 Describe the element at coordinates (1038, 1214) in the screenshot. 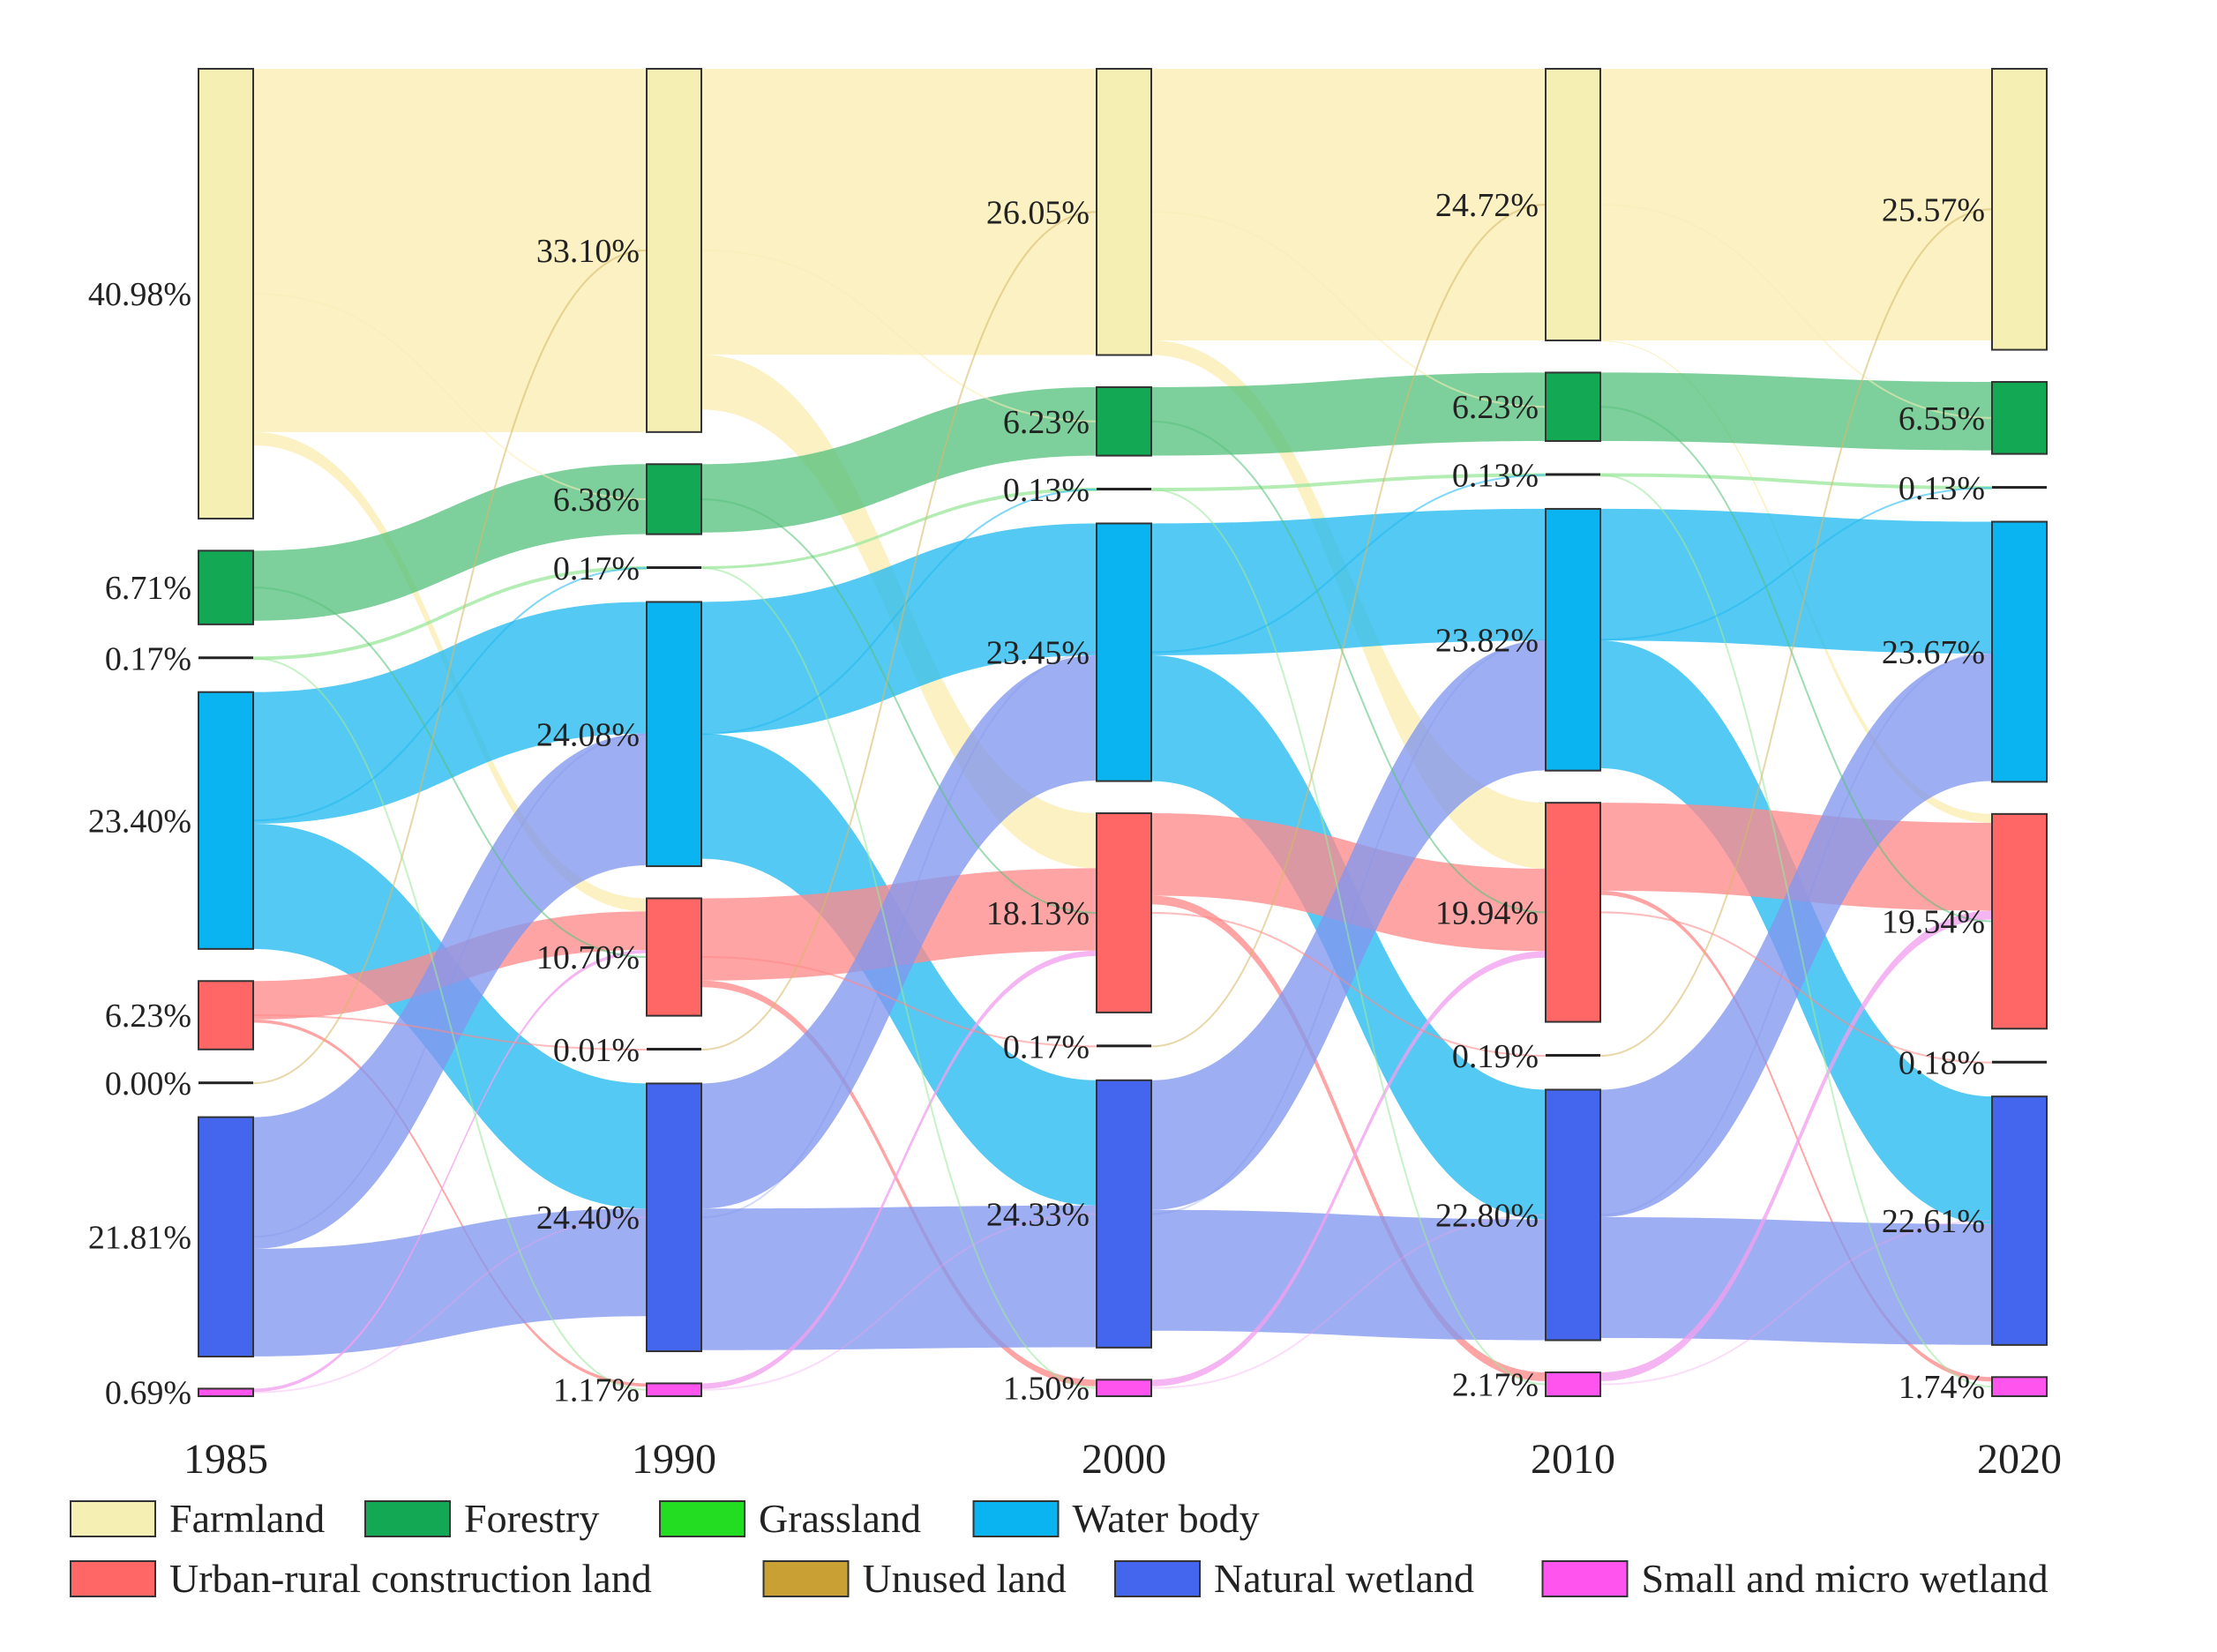

I see `value-label: 24.33%` at that location.